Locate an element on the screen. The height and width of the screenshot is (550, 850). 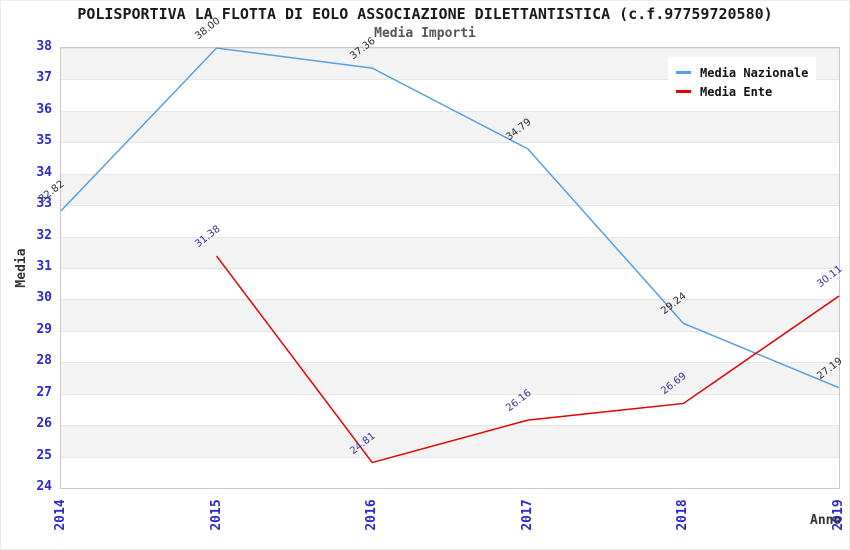
legend-item-media-nazionale: Media Nazionale is located at coordinates (742, 72).